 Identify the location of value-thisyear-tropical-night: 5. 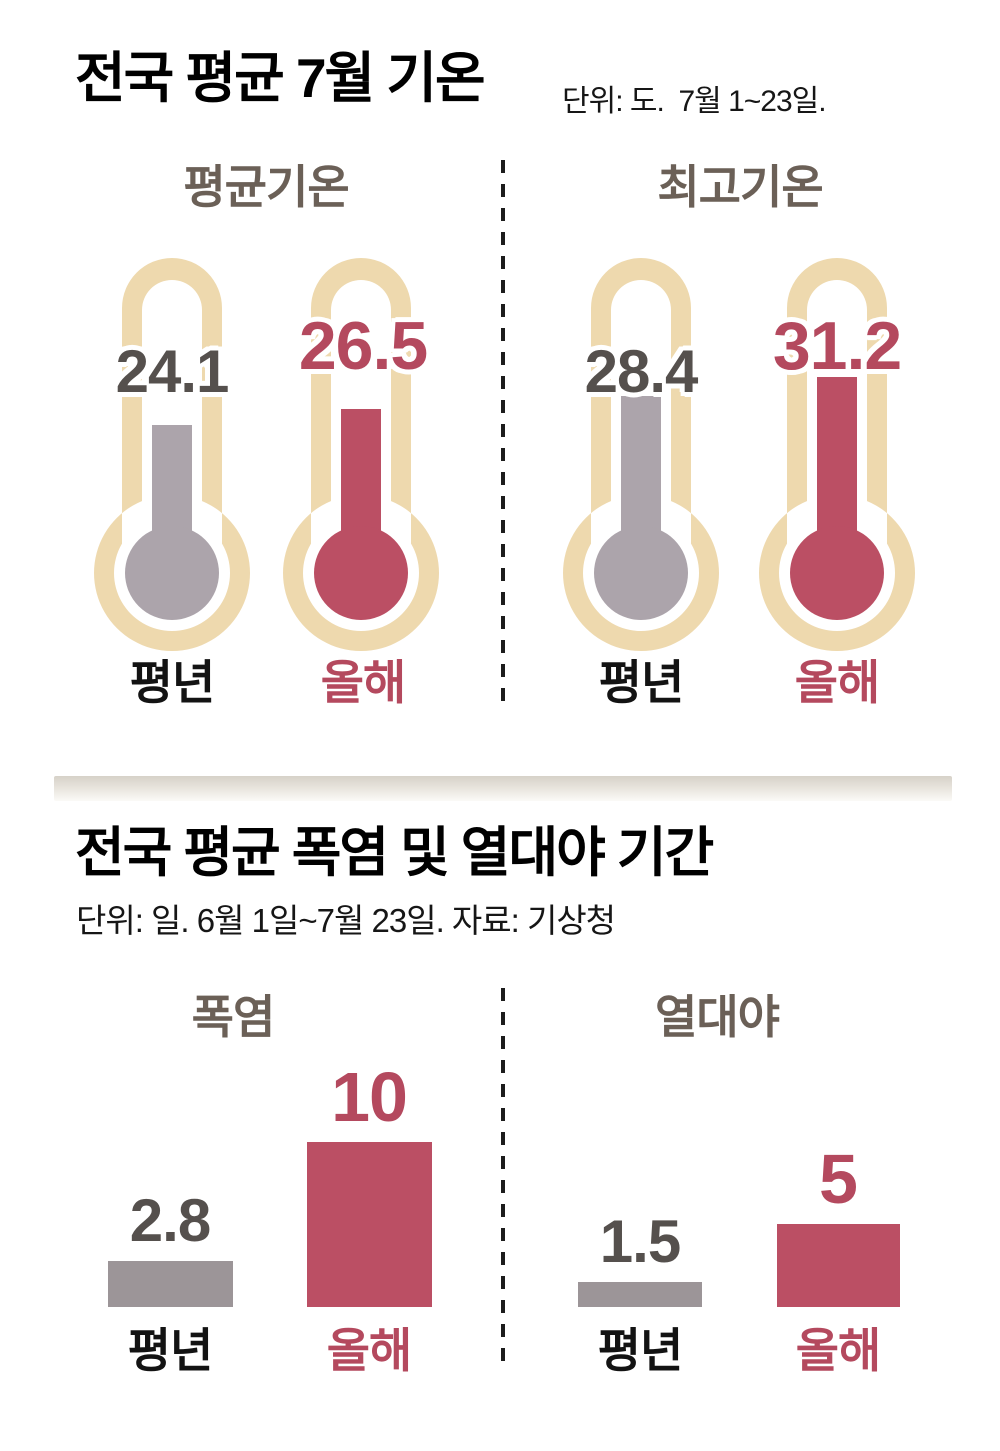
(838, 1179).